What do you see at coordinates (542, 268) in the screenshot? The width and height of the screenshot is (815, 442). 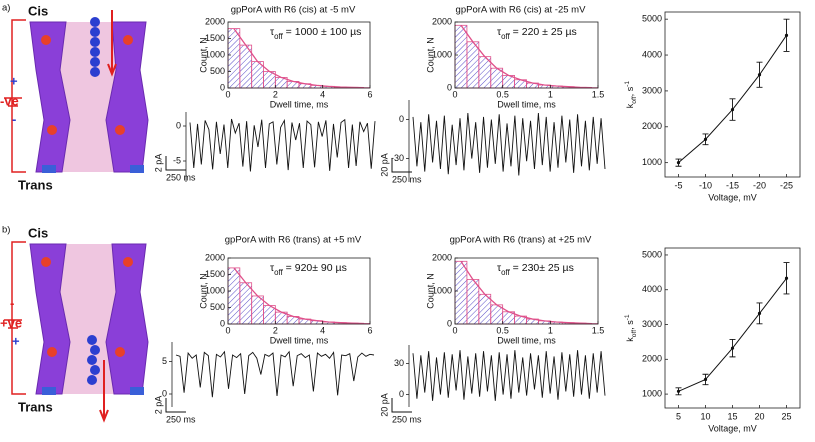 I see `annotation-part: = 230± 25 µs` at bounding box center [542, 268].